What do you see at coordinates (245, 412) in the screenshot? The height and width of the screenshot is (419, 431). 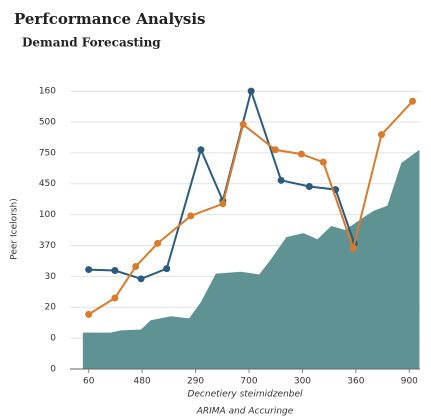 I see `legend-text: ARIMA and Accuringe` at bounding box center [245, 412].